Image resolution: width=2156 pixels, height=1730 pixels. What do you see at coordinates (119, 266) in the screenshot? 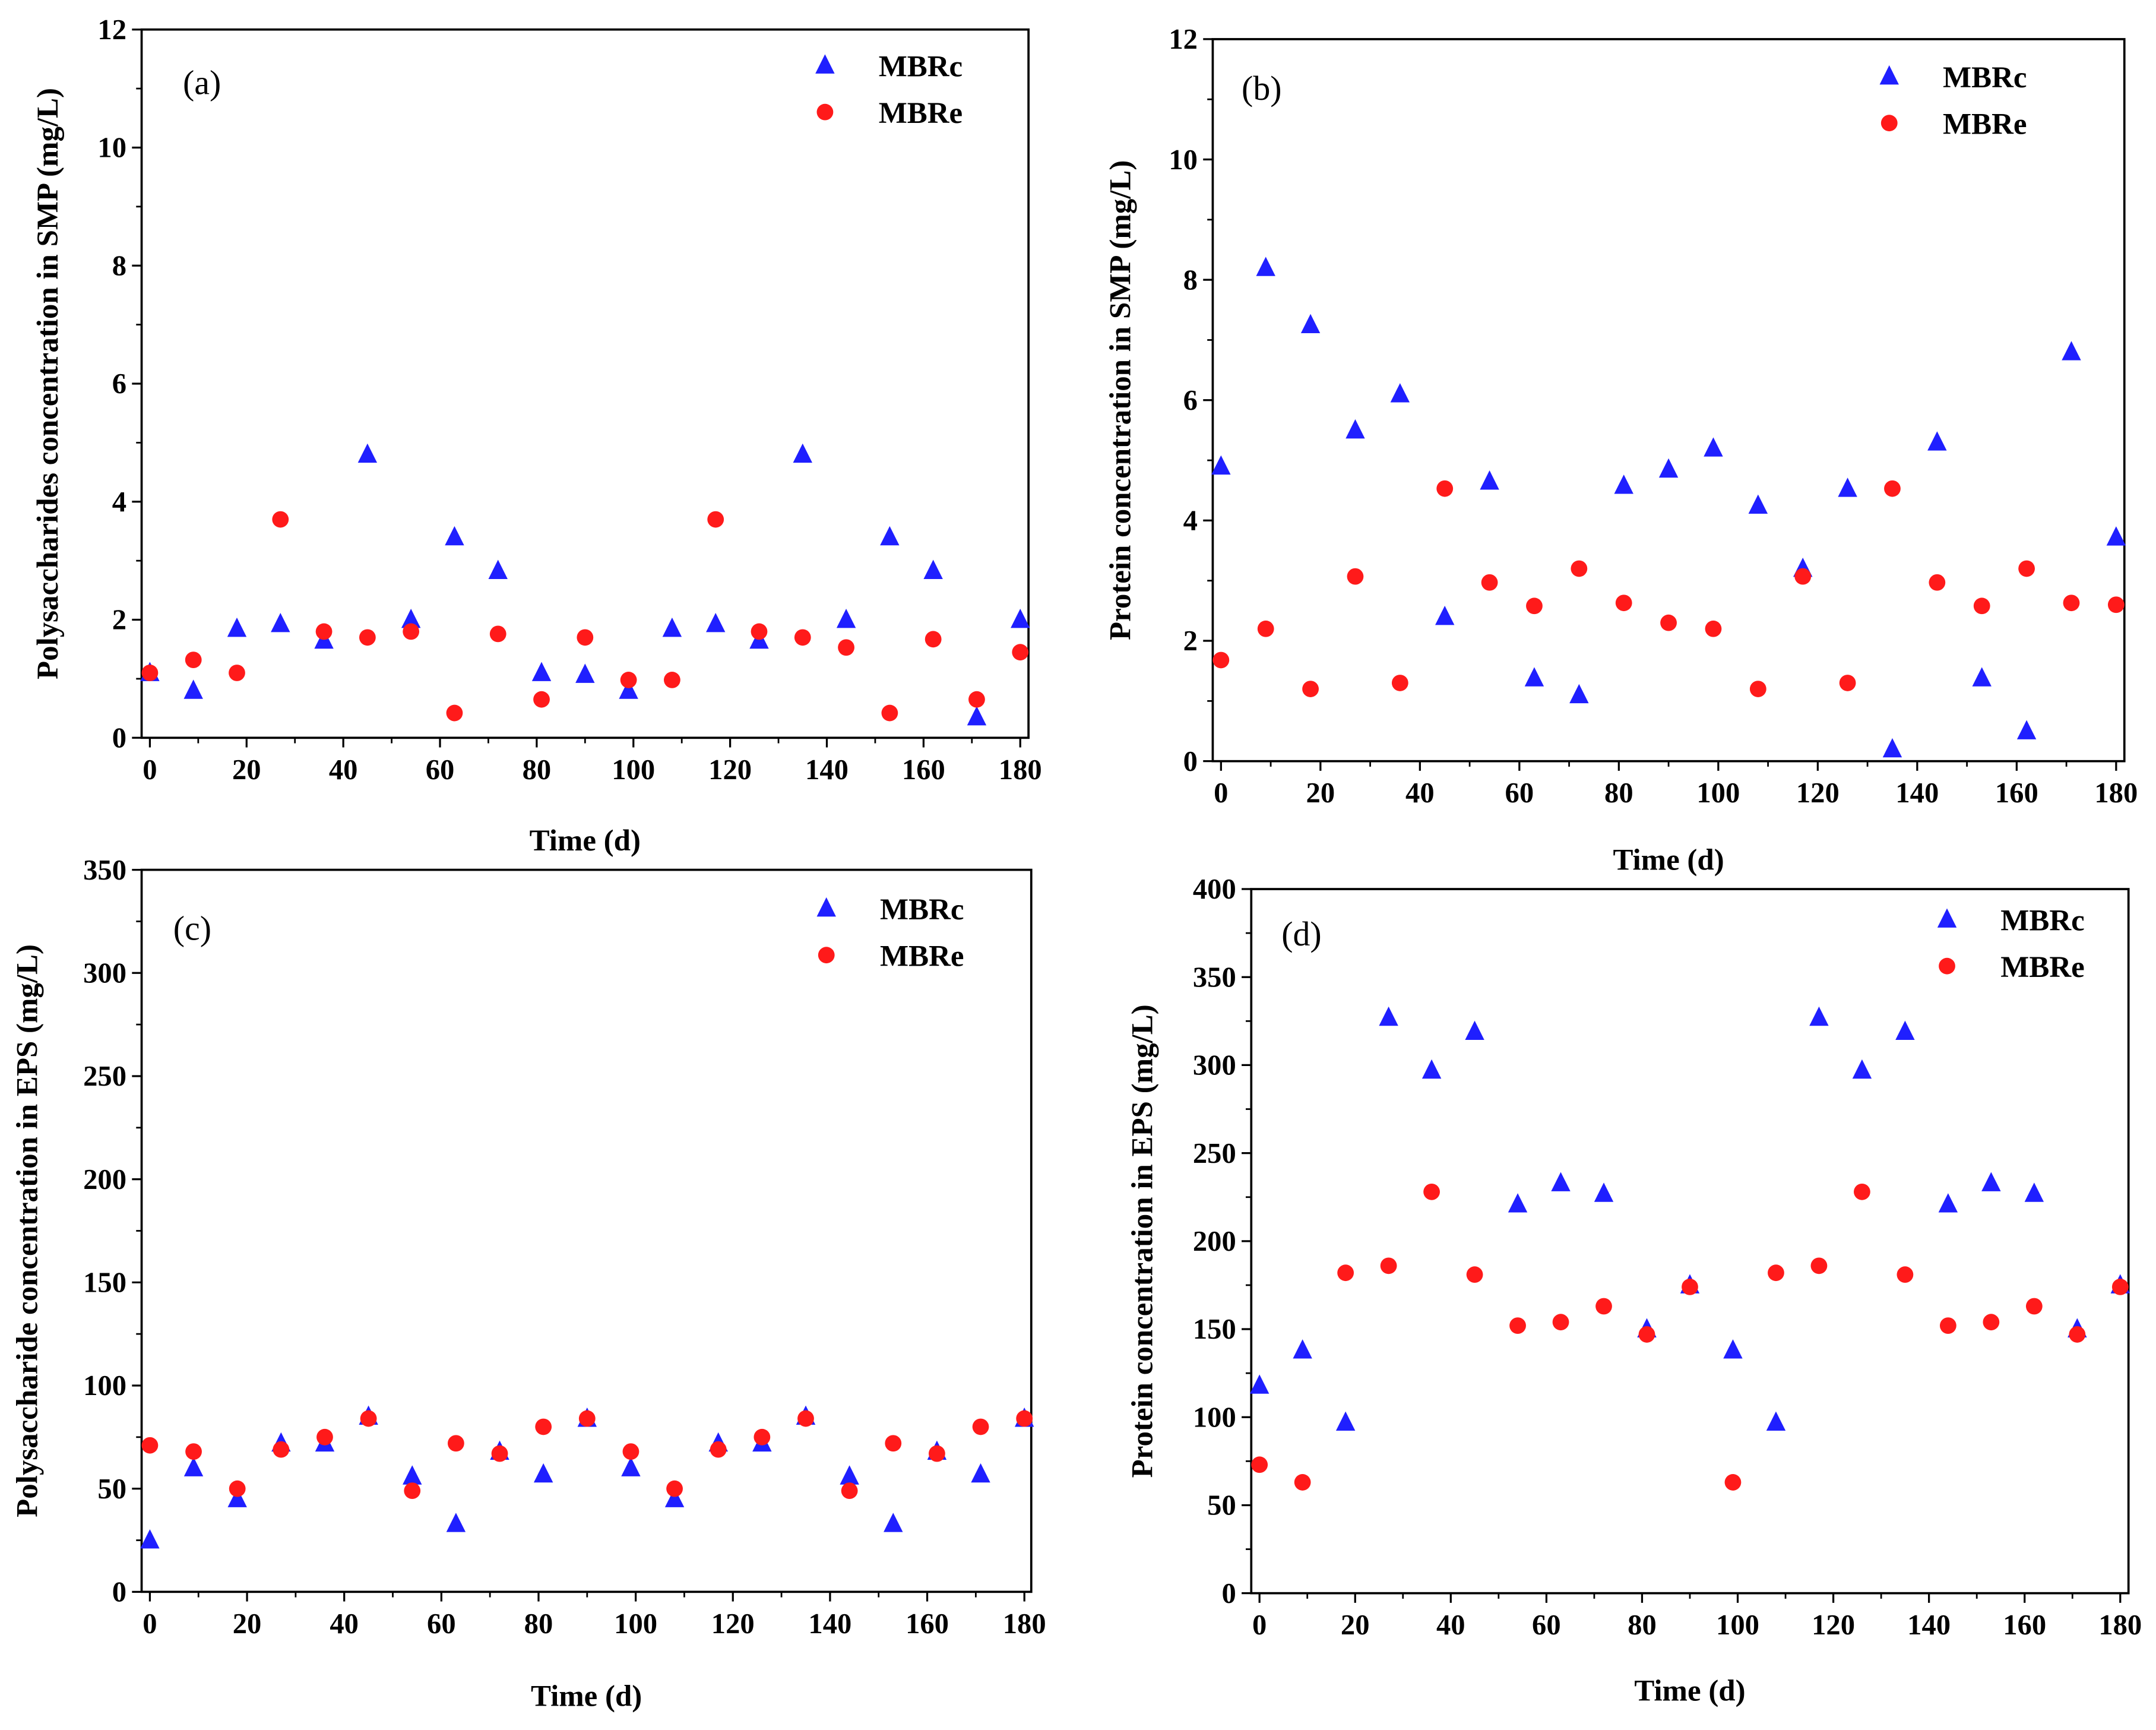
I see `y-tick-label: 8` at bounding box center [119, 266].